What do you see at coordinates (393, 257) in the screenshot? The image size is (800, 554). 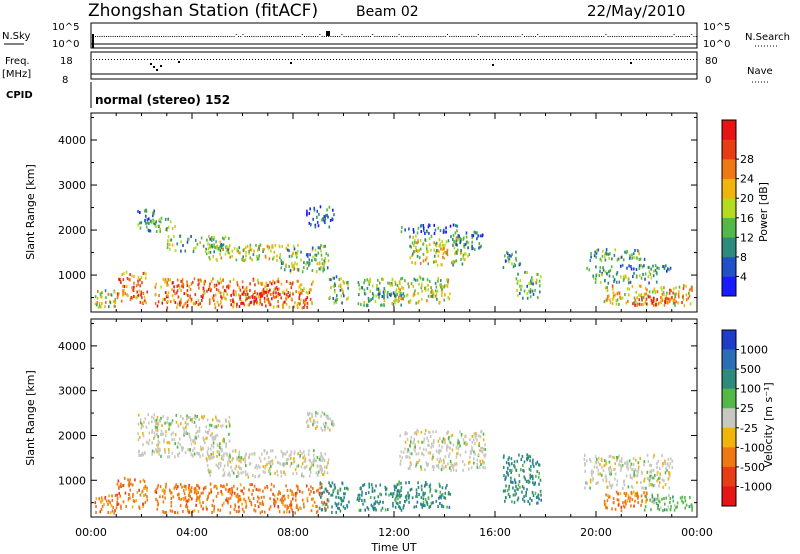 I see `power-echo-cells` at bounding box center [393, 257].